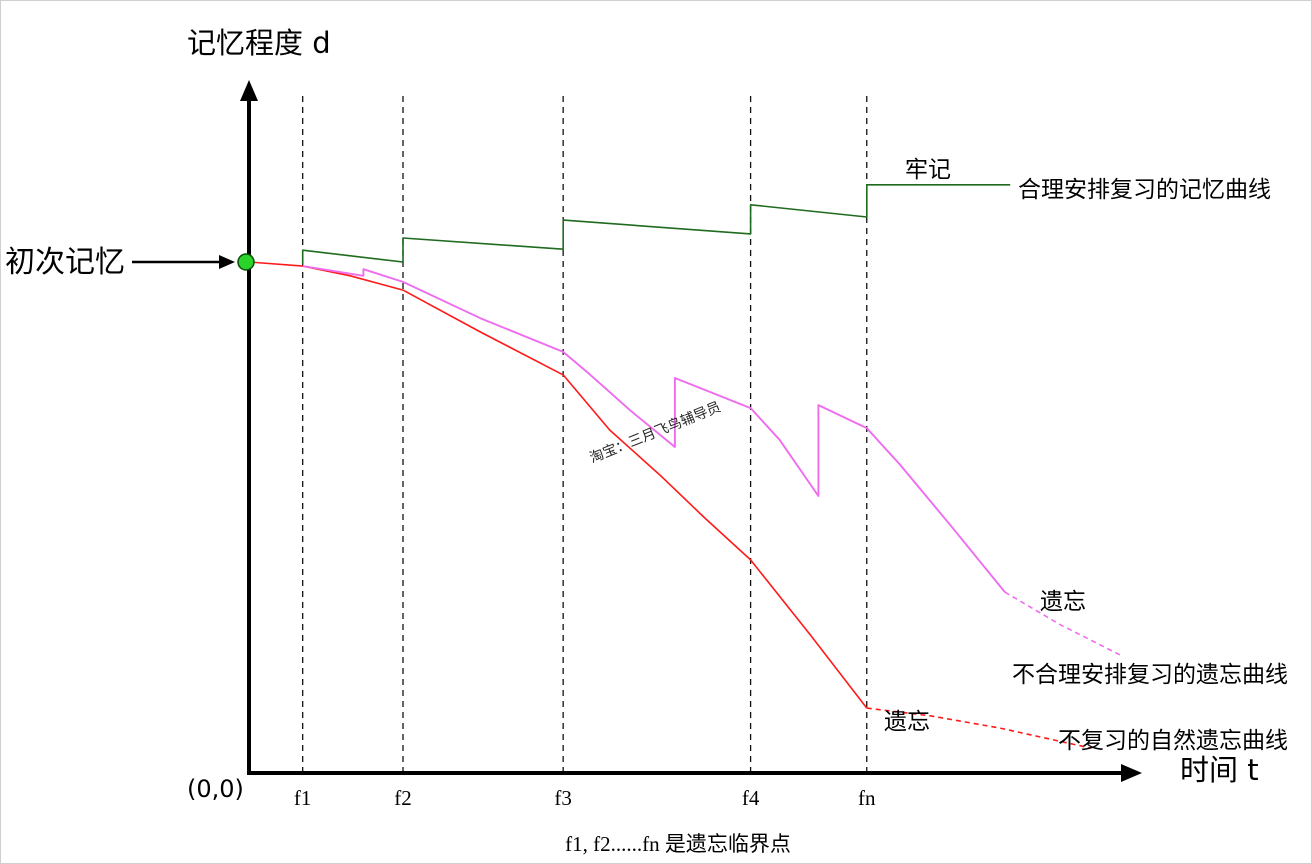 The image size is (1312, 864). What do you see at coordinates (1131, 773) in the screenshot?
I see `x-axis-arrow` at bounding box center [1131, 773].